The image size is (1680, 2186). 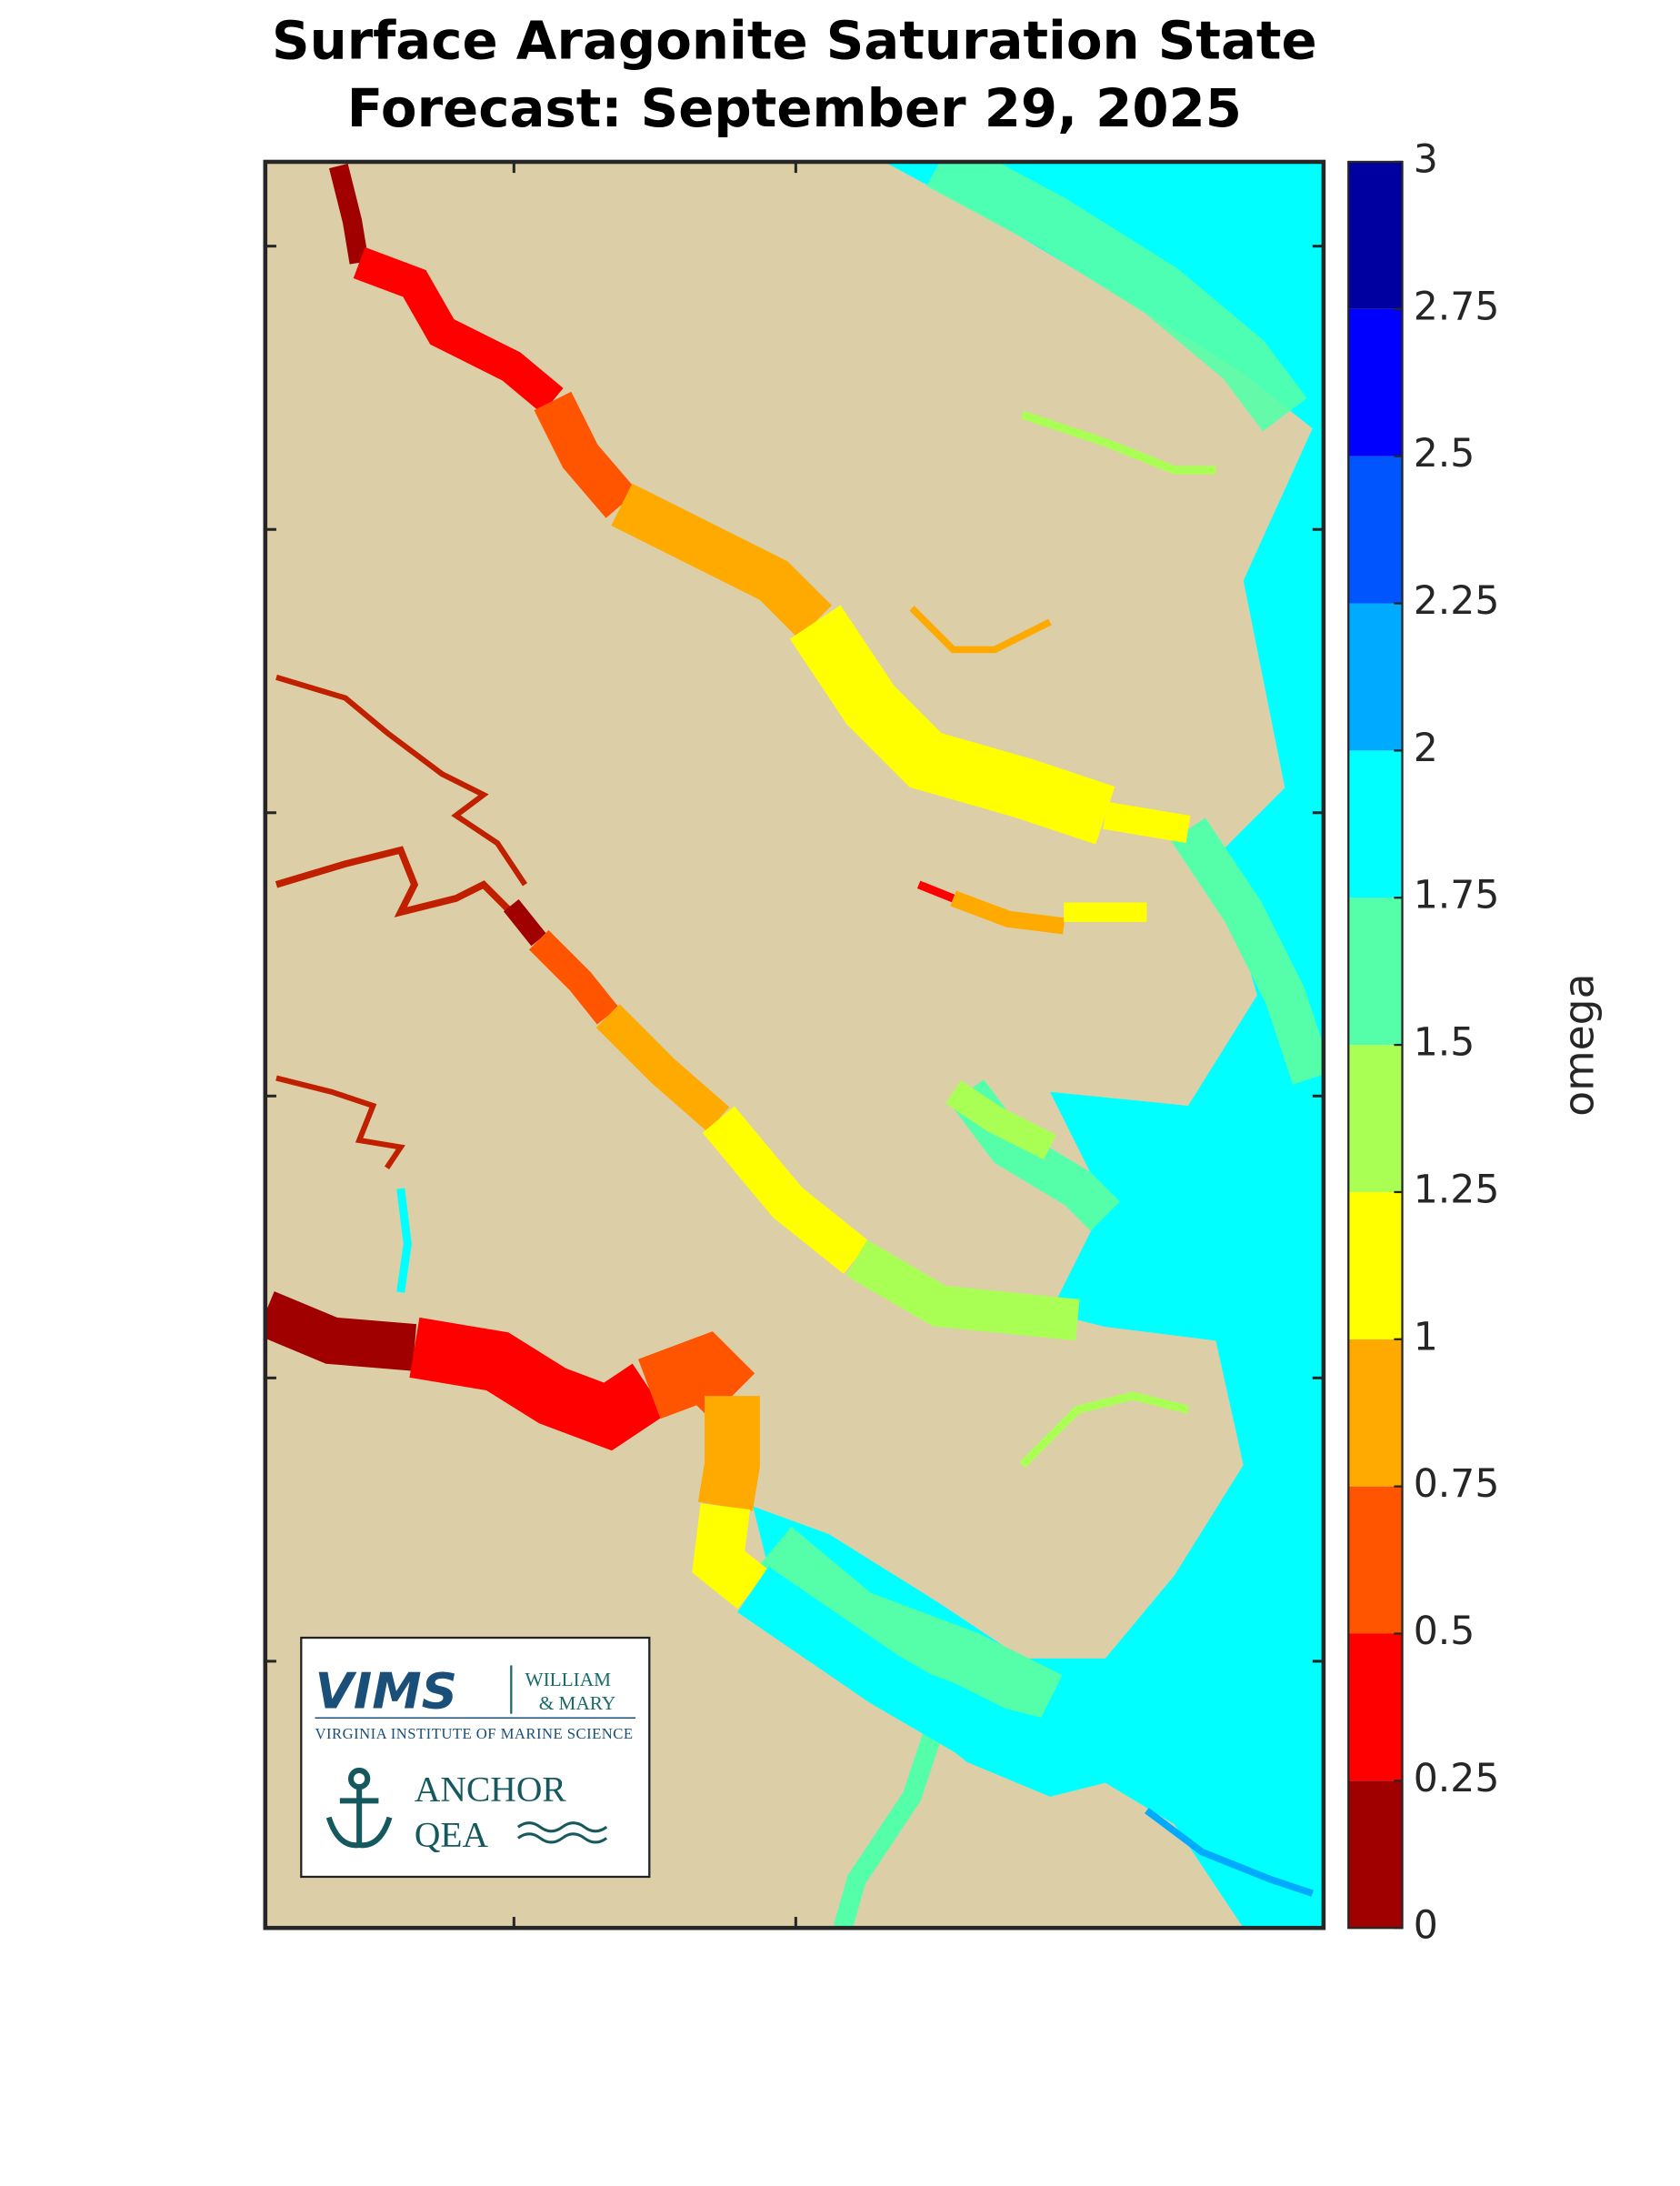 What do you see at coordinates (1444, 454) in the screenshot?
I see `colorbar-tick-label: 2.5` at bounding box center [1444, 454].